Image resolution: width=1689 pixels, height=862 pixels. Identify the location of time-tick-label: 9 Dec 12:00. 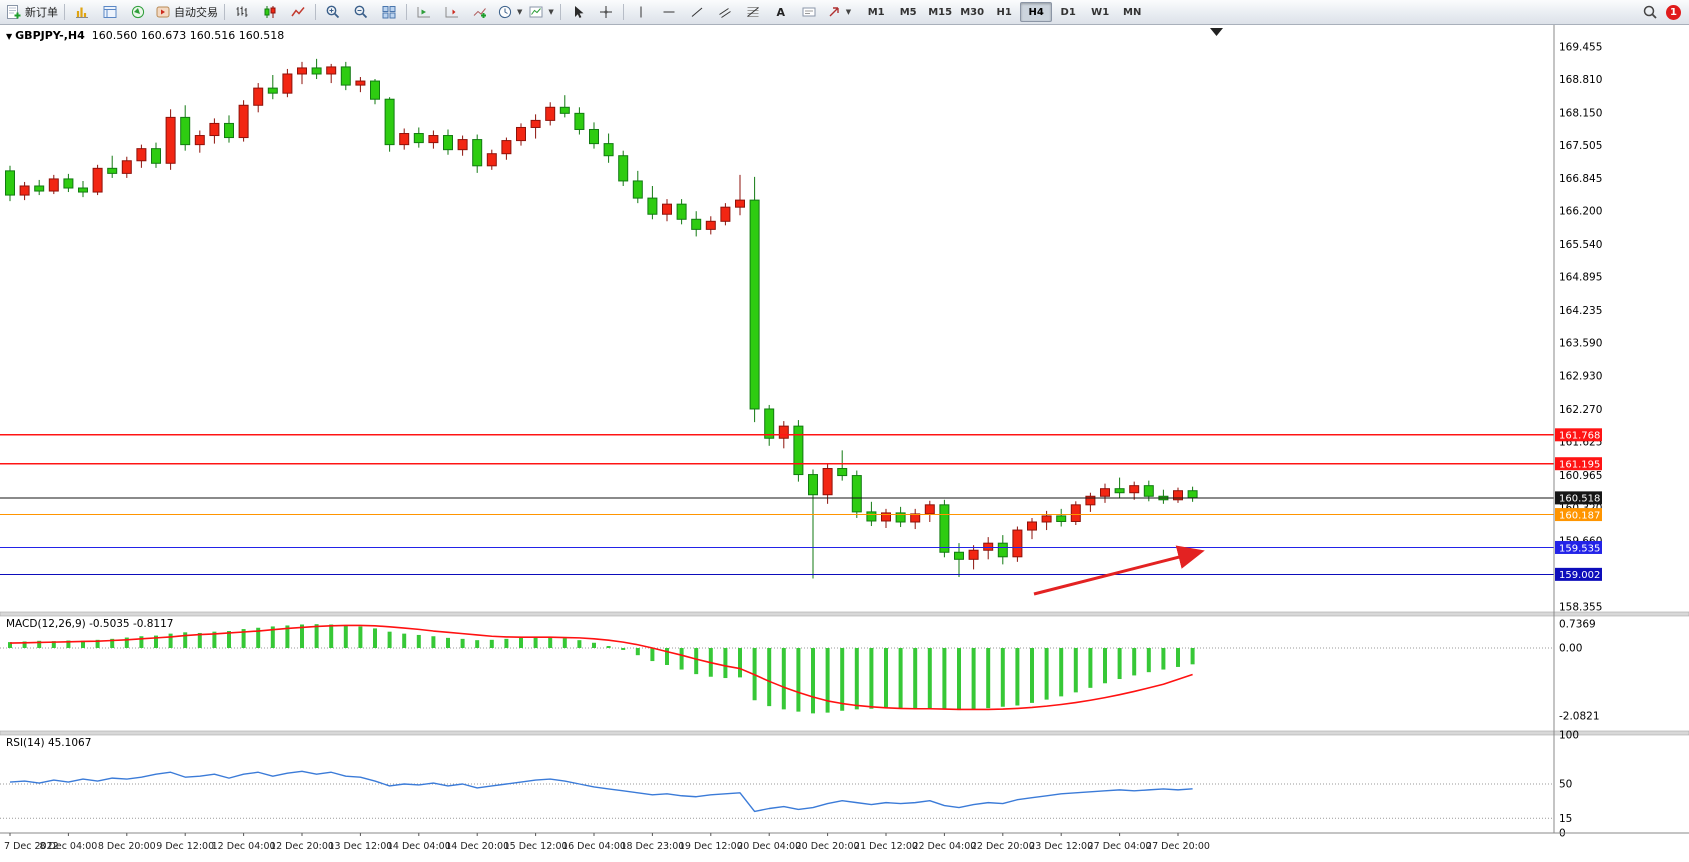
(185, 846).